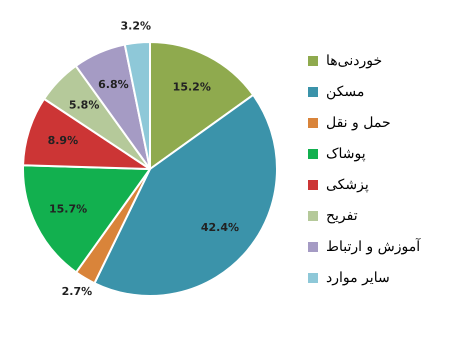 The image size is (475, 338). Describe the element at coordinates (63, 141) in the screenshot. I see `data-label: 8.9%` at that location.